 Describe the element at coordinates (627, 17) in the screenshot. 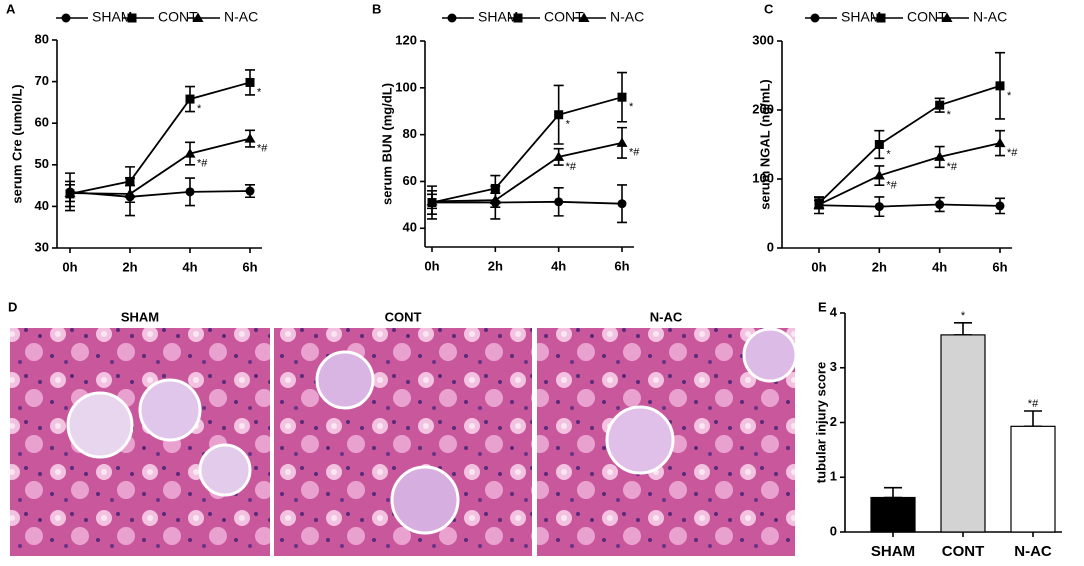

I see `legend-label: N-AC` at that location.